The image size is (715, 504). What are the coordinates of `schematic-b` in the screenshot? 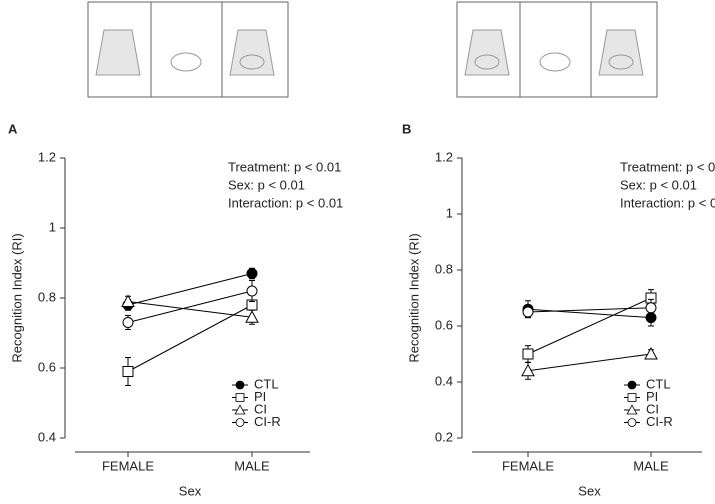 It's located at (557, 49).